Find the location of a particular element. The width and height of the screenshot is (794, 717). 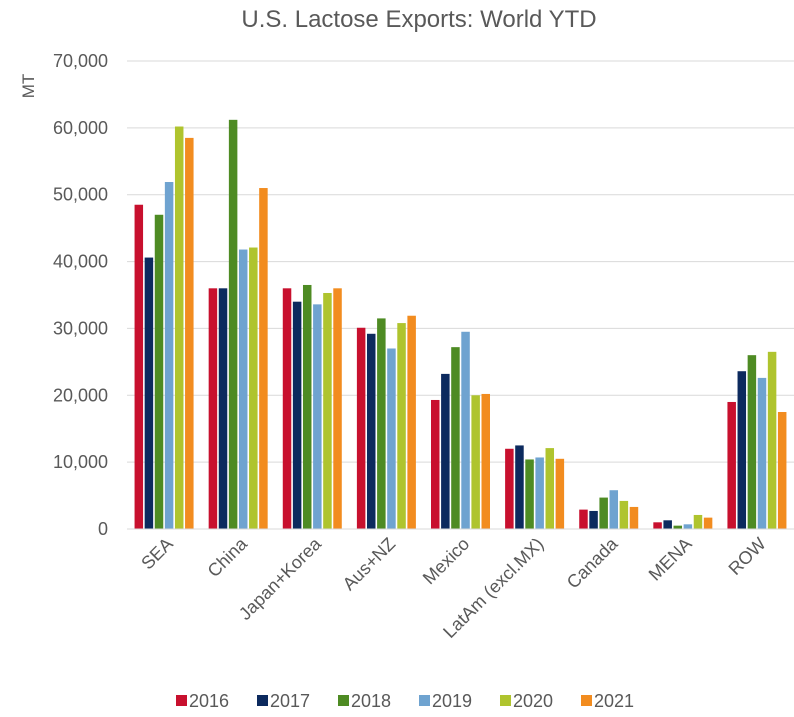

bar-2020-sea is located at coordinates (179, 328).